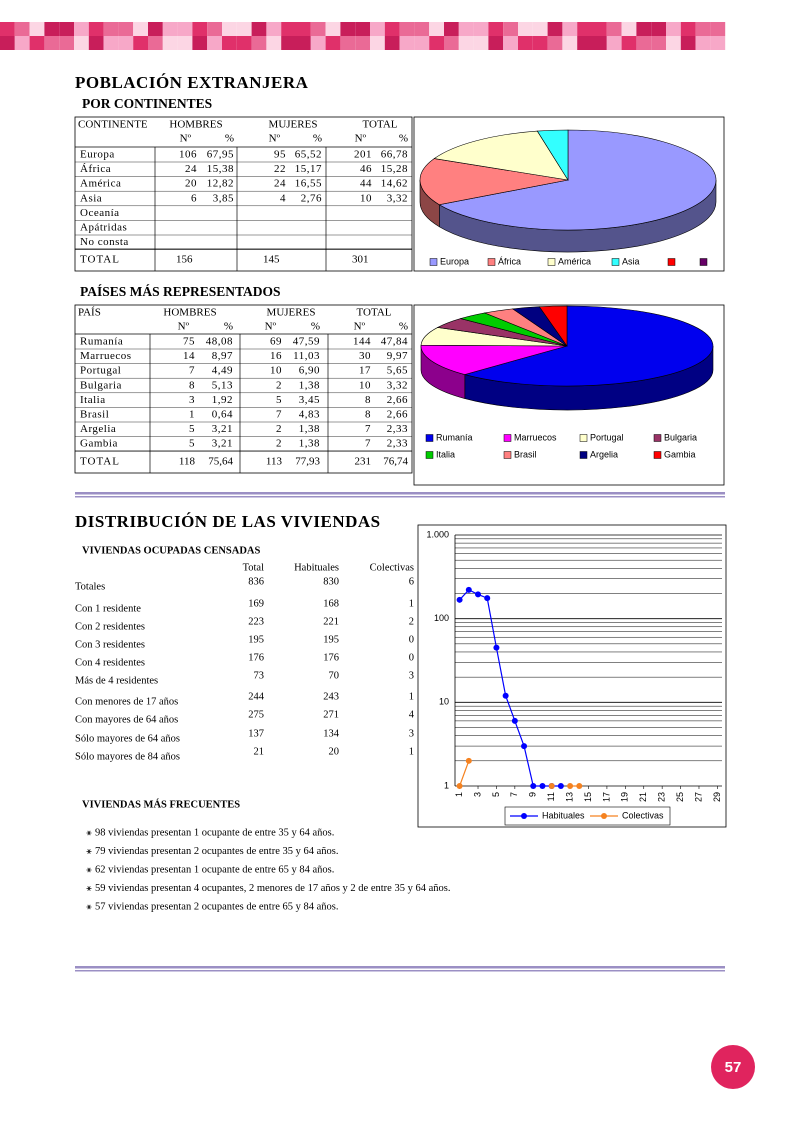 The image size is (793, 1127). What do you see at coordinates (256, 603) in the screenshot?
I see `cell-value: 169` at bounding box center [256, 603].